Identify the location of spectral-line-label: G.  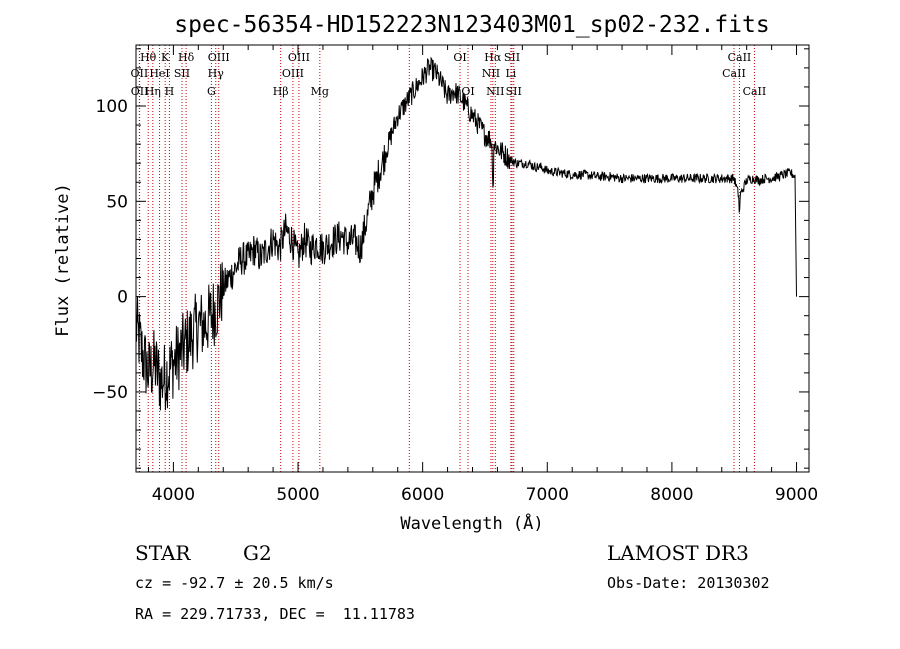
(211, 91).